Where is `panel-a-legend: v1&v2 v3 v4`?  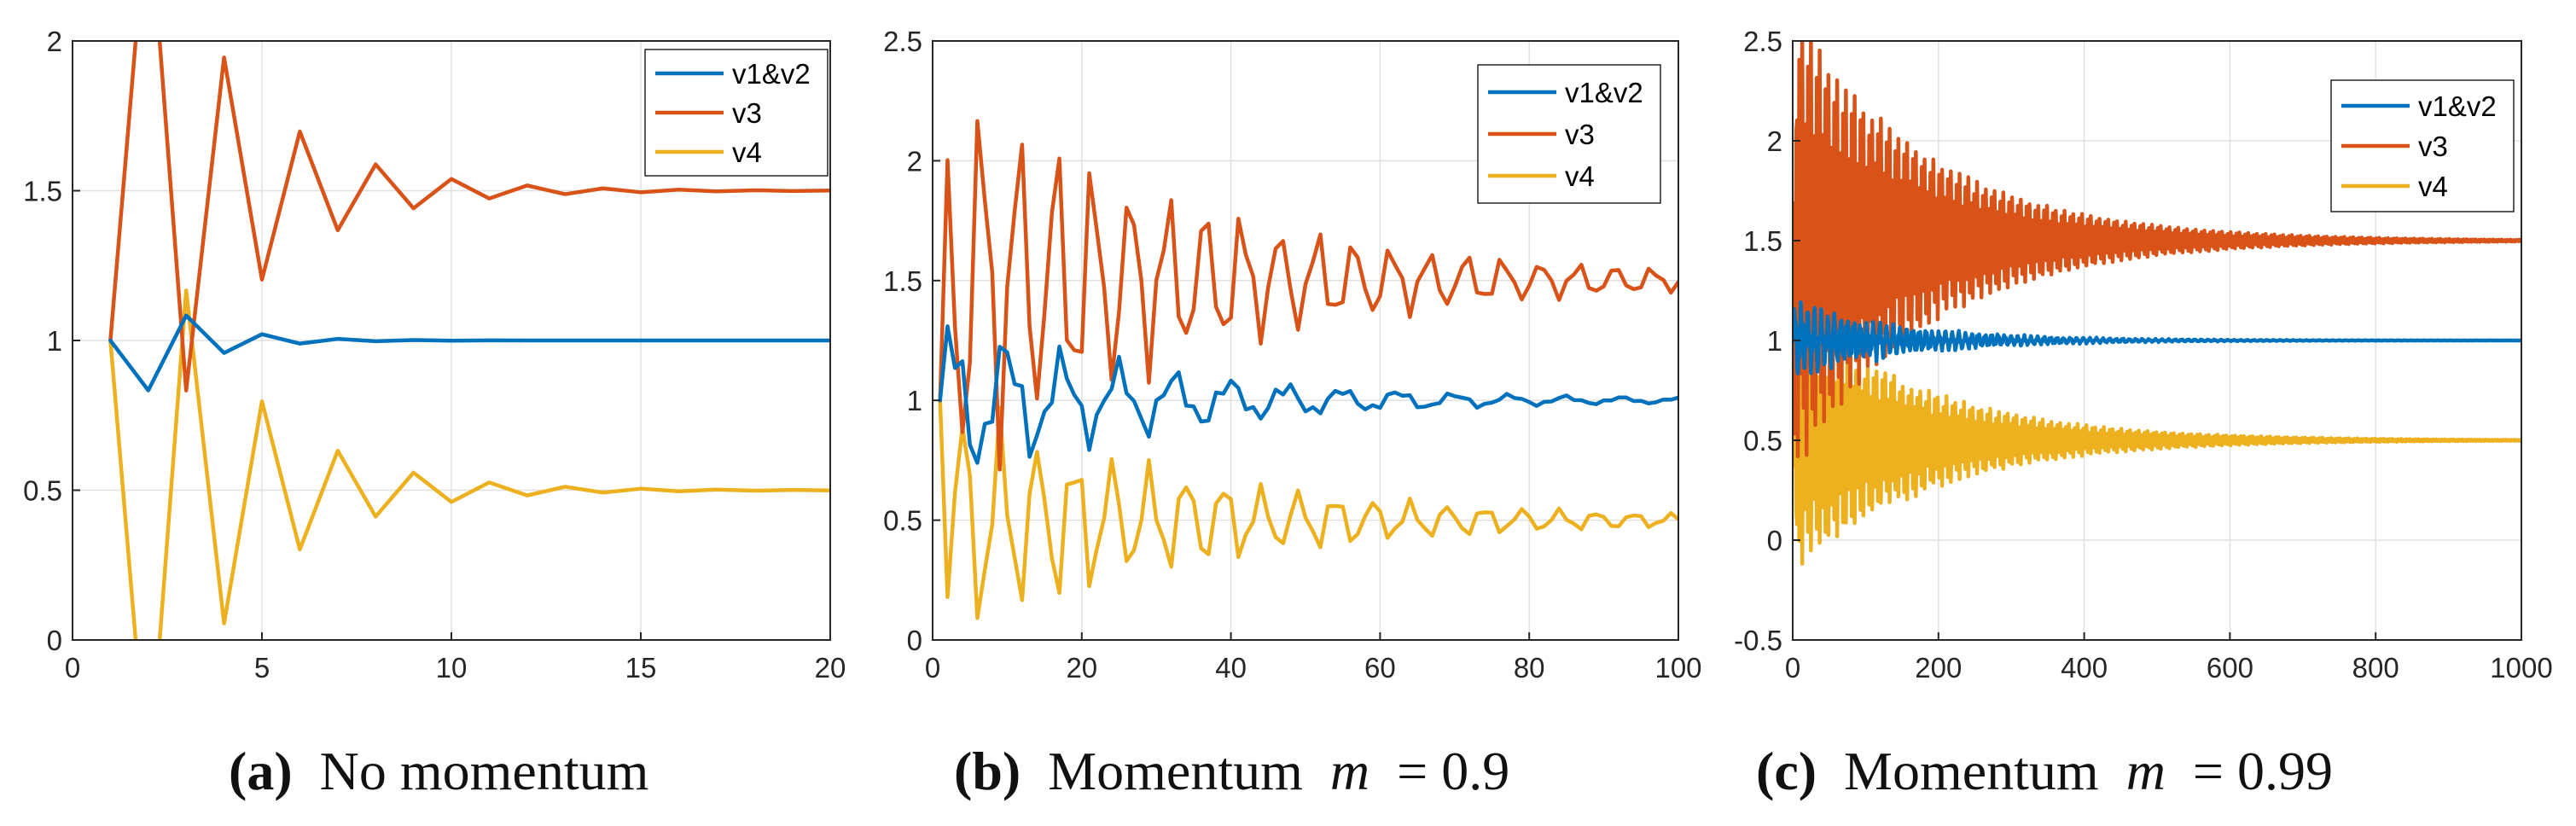
panel-a-legend: v1&v2 v3 v4 is located at coordinates (736, 113).